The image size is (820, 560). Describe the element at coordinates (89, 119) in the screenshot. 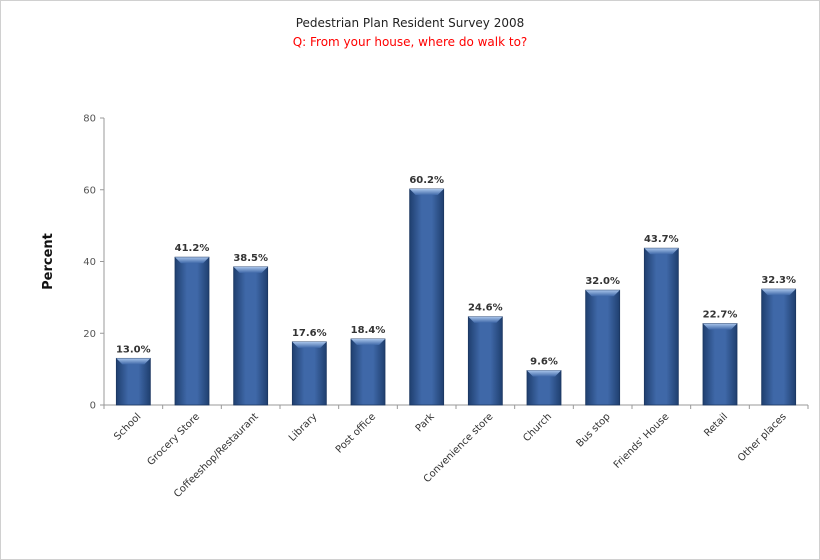

I see `y-tick-label: 80` at that location.